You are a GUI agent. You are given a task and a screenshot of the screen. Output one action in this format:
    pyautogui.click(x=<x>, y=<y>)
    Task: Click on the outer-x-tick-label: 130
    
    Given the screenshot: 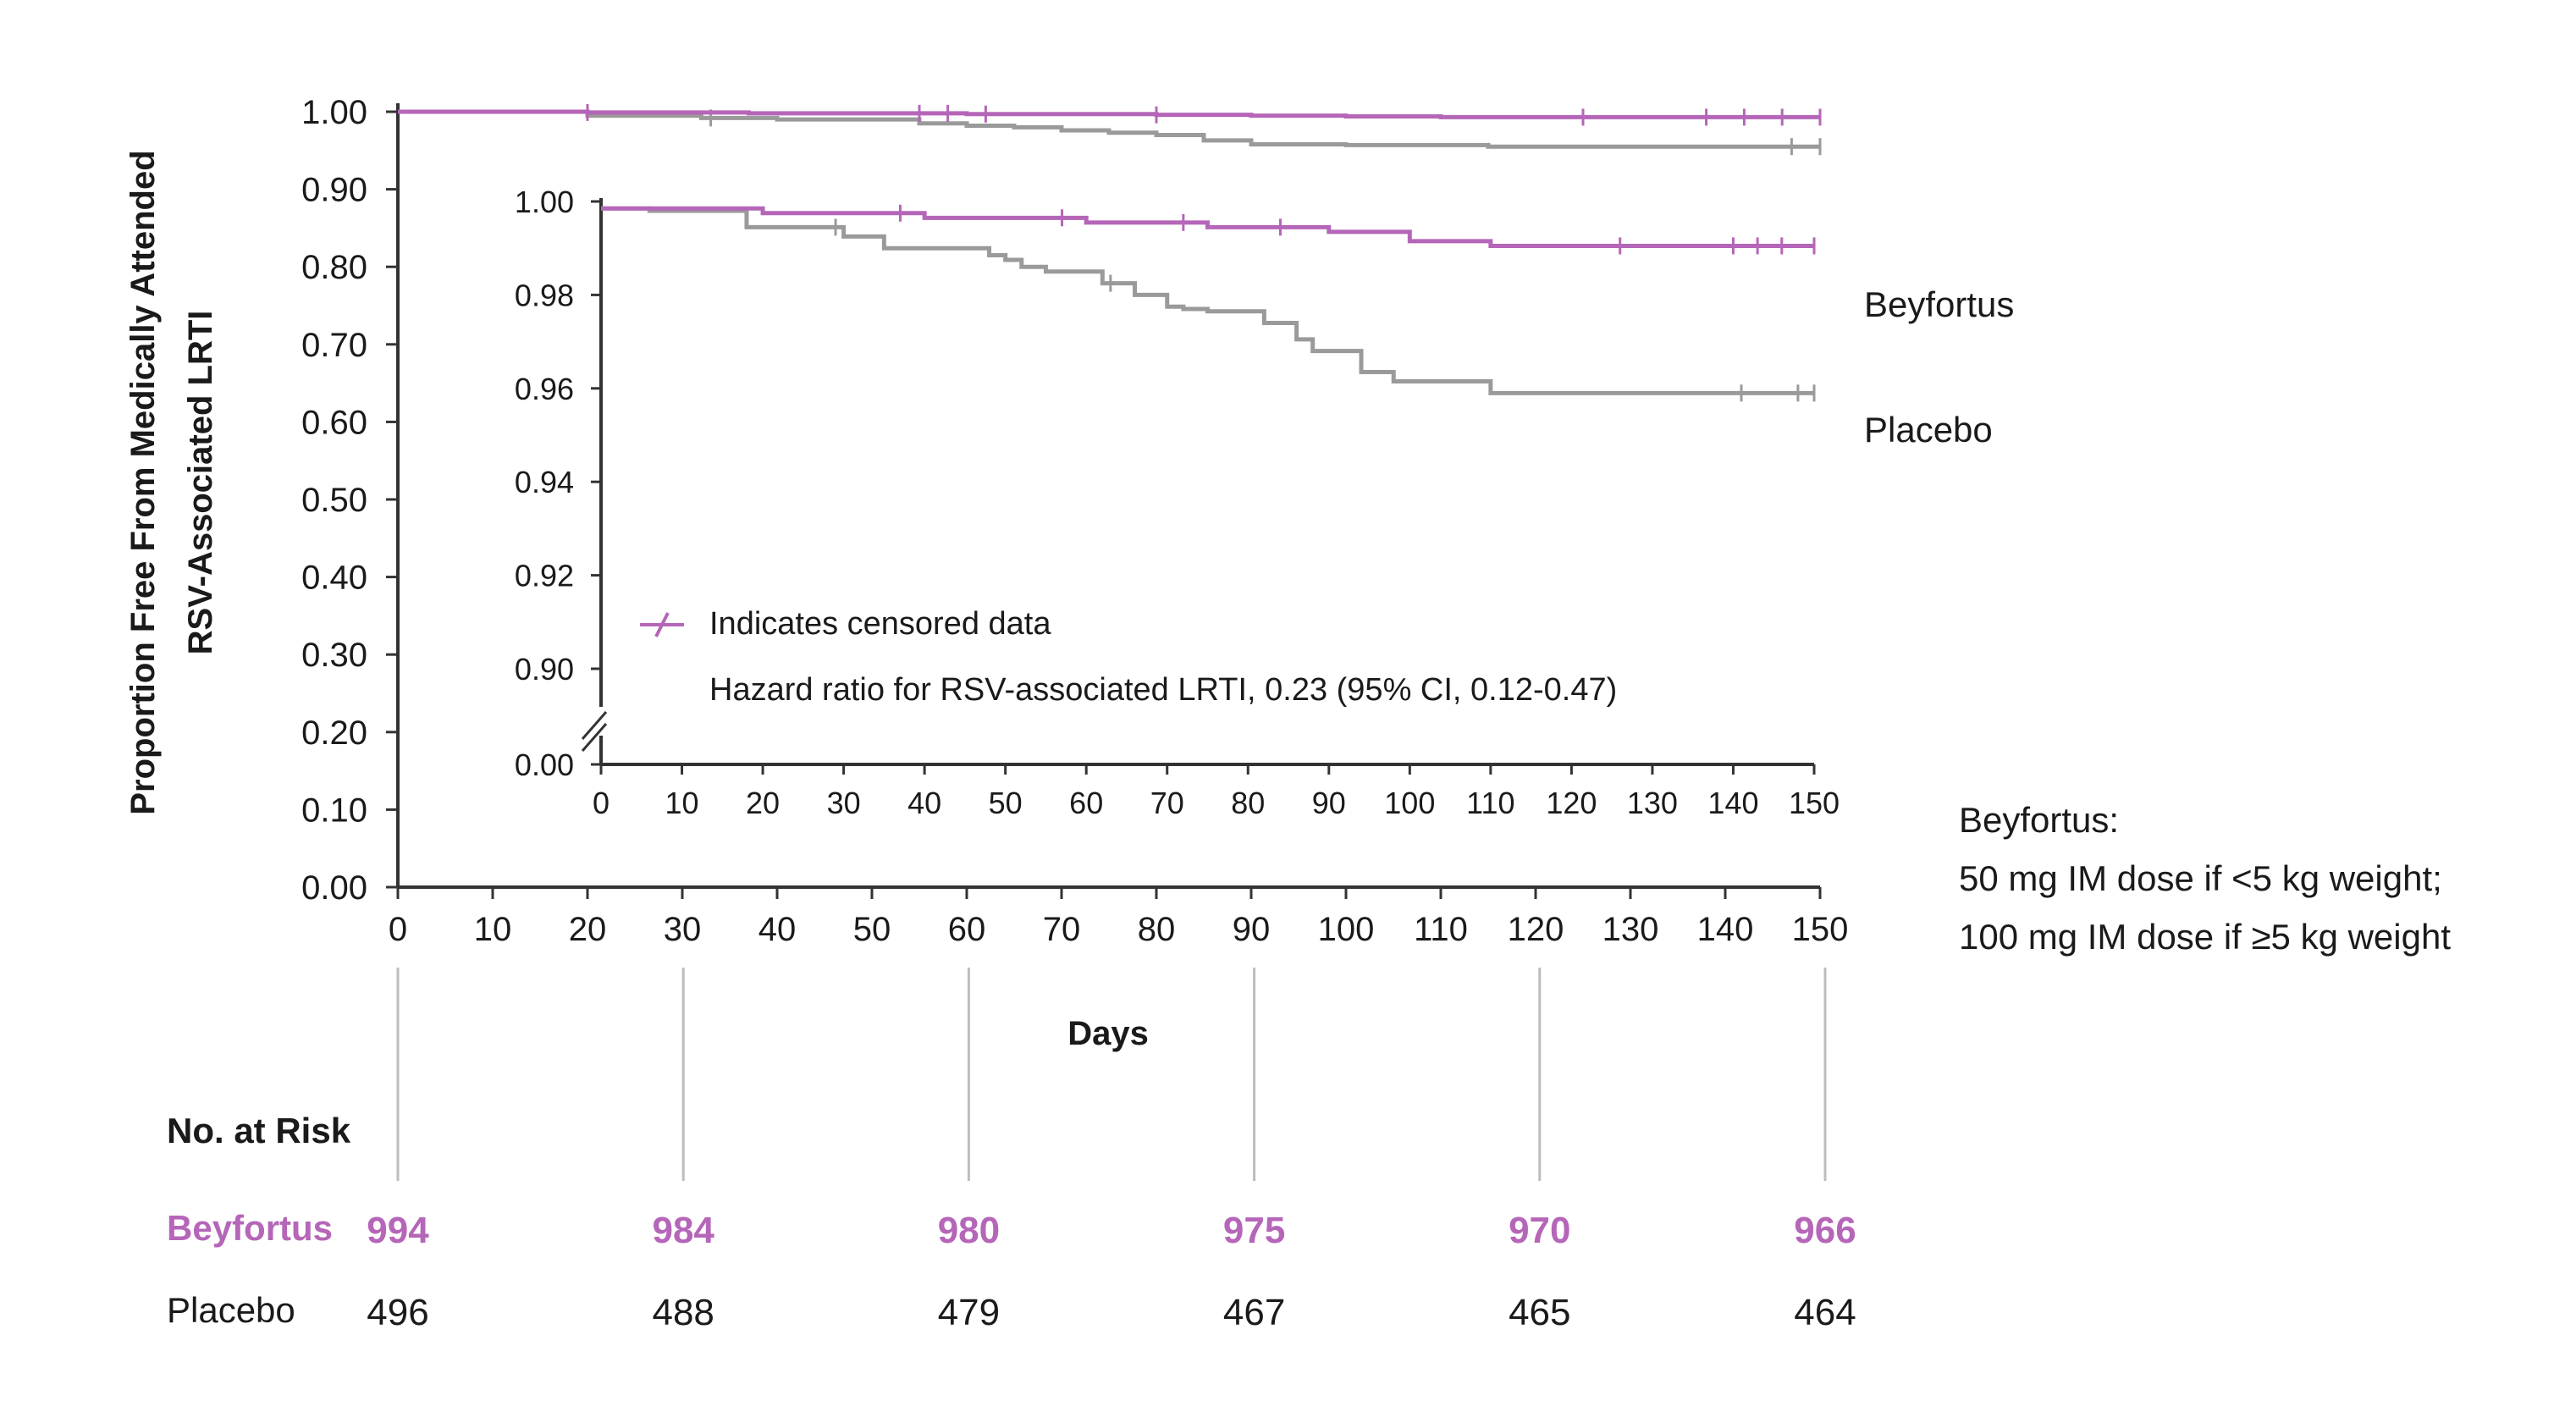 What is the action you would take?
    pyautogui.click(x=1631, y=929)
    